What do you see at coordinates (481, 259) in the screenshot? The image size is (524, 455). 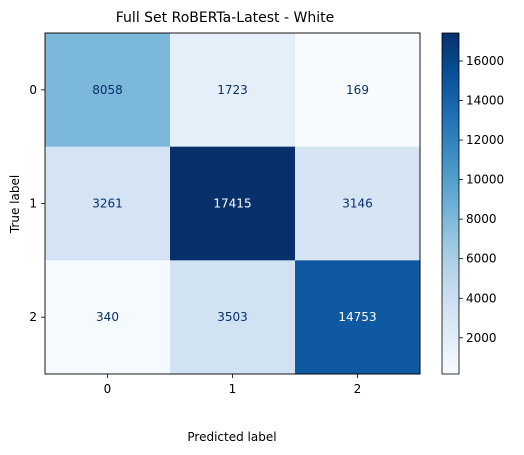 I see `colorbar-tick-label: 6000` at bounding box center [481, 259].